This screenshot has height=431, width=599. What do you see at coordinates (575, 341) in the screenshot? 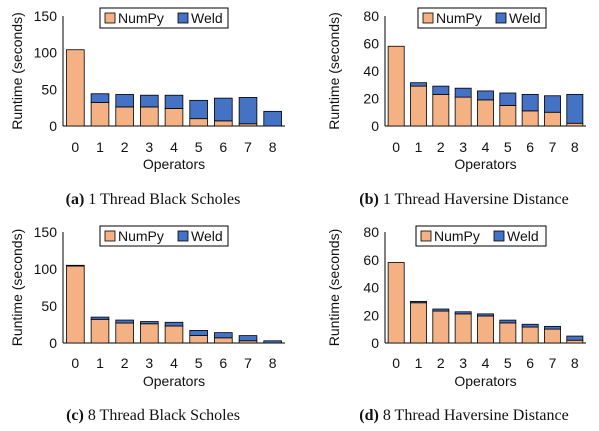
I see `bar-numpy-op8` at bounding box center [575, 341].